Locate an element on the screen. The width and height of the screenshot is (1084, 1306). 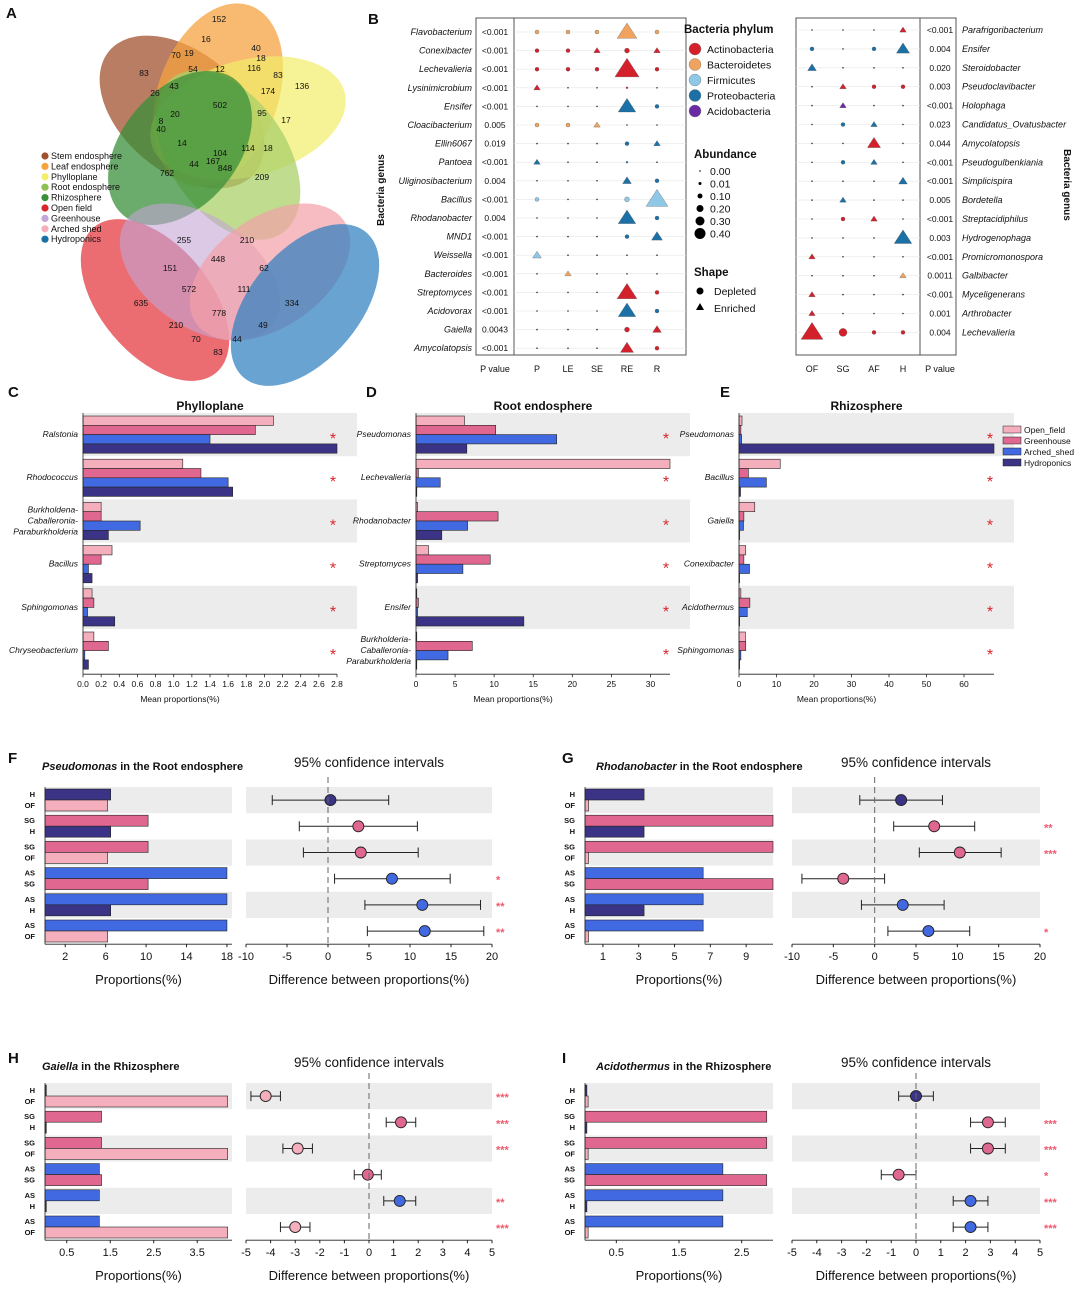
legend-label: Leaf endosphere is located at coordinates (85, 166).